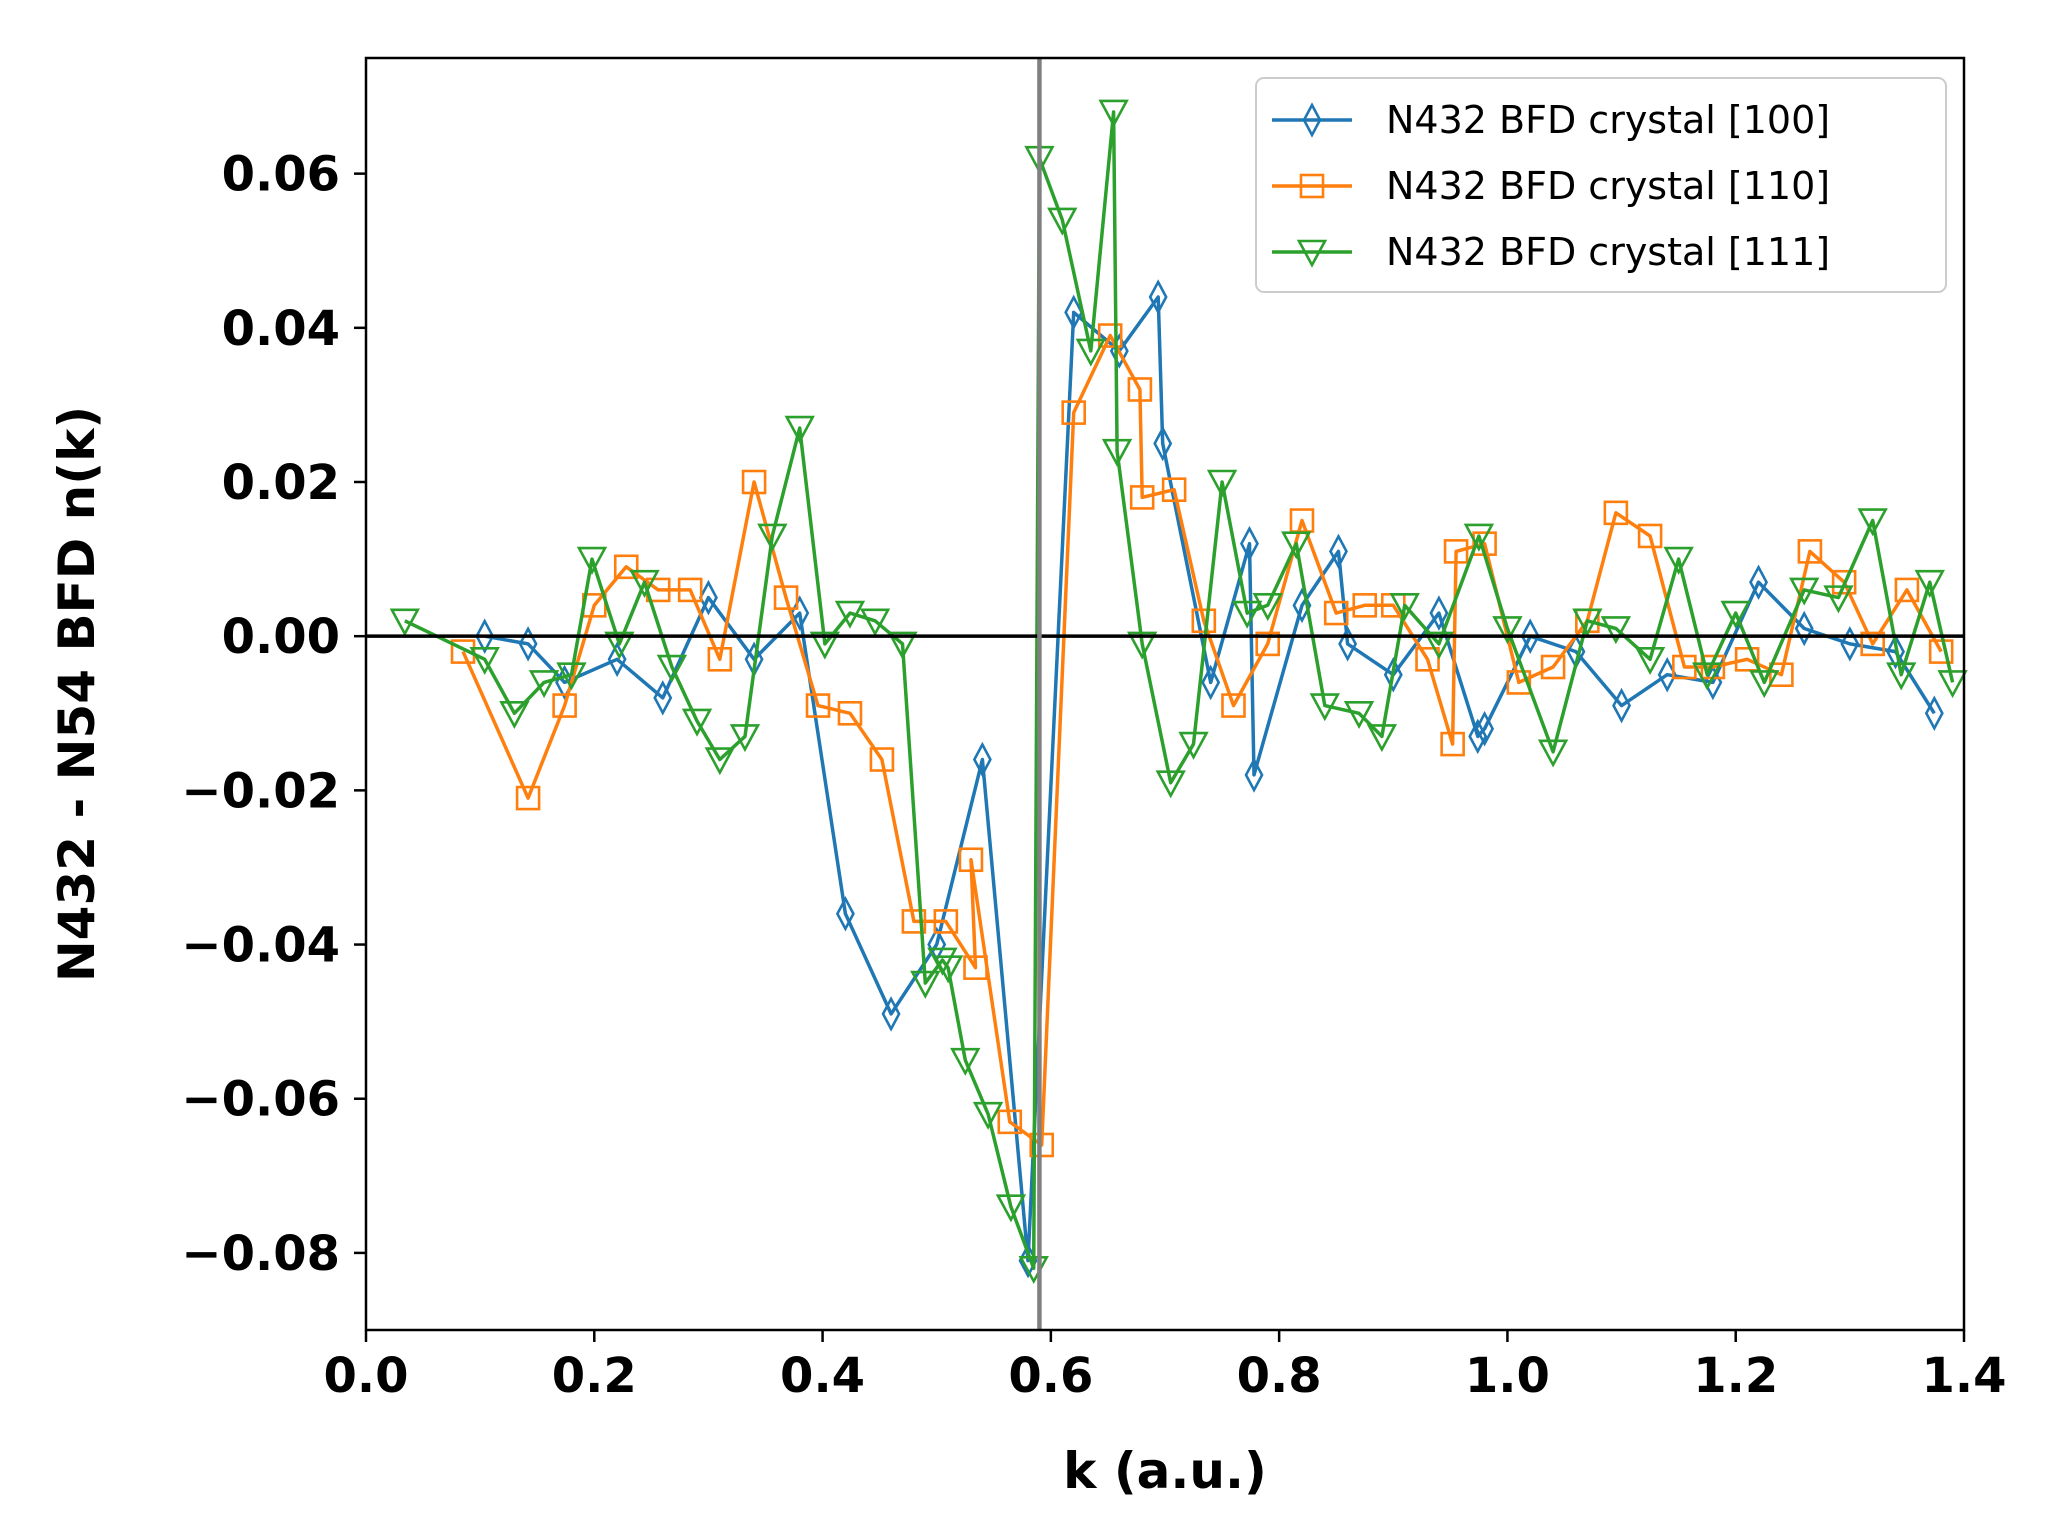  I want to click on x-axis-label: k (a.u.), so click(1165, 1471).